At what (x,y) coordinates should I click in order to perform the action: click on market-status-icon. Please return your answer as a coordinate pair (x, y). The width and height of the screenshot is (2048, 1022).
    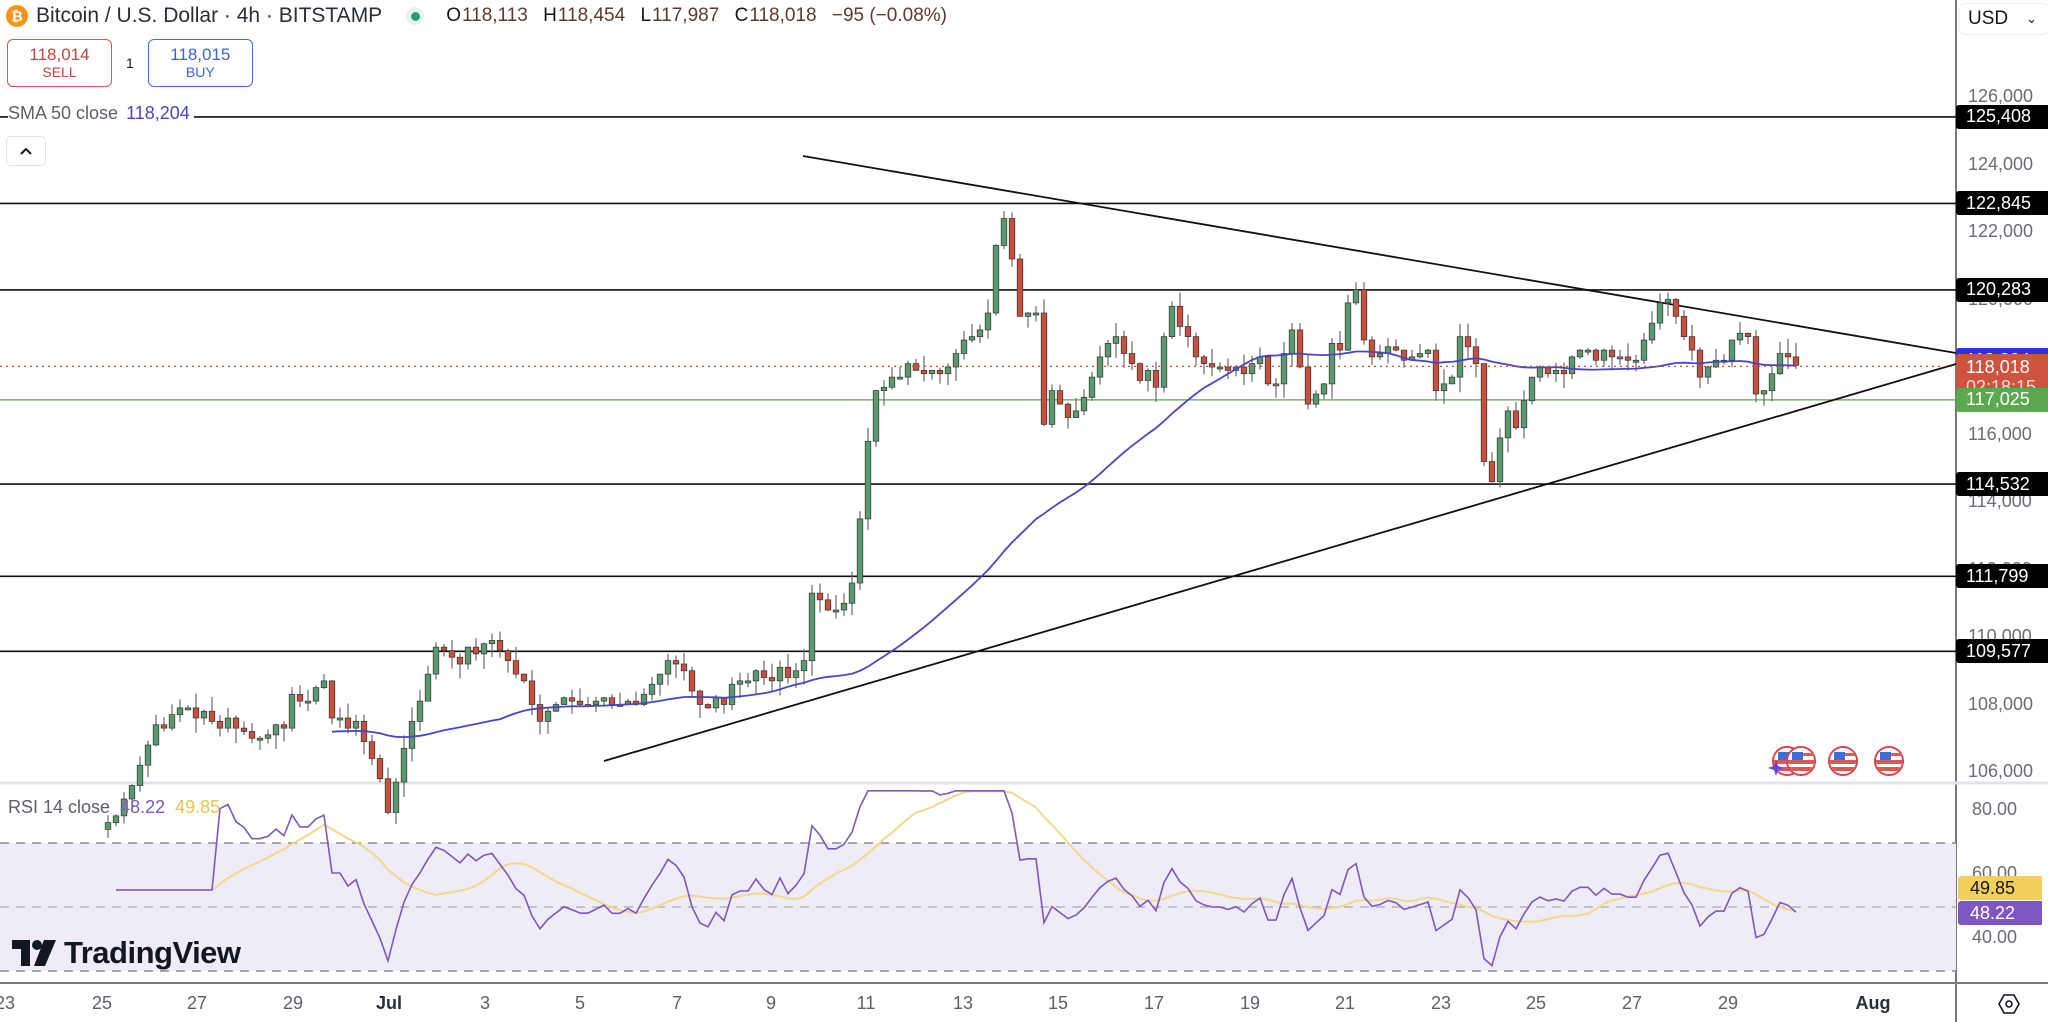
    Looking at the image, I should click on (415, 16).